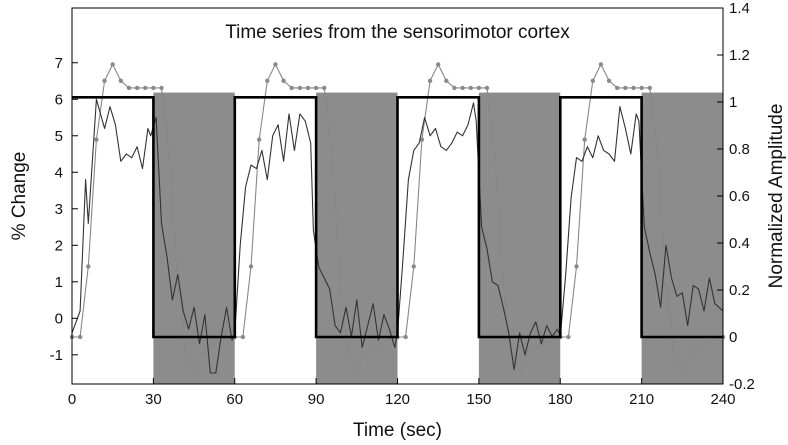 The width and height of the screenshot is (788, 445). What do you see at coordinates (59, 63) in the screenshot?
I see `y-left-tick-label: 7` at bounding box center [59, 63].